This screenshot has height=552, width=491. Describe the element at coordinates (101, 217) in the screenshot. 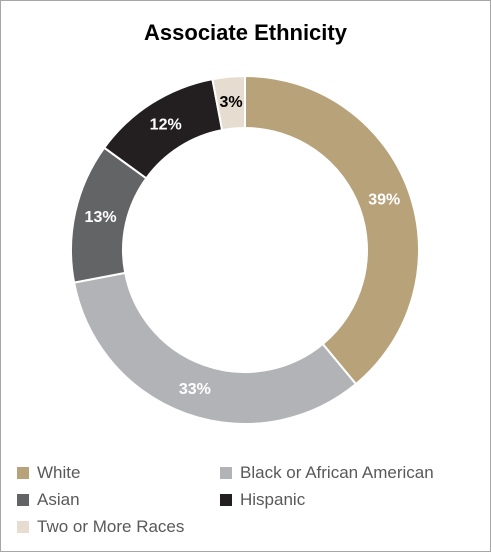

I see `data-label-asian: 13%` at that location.